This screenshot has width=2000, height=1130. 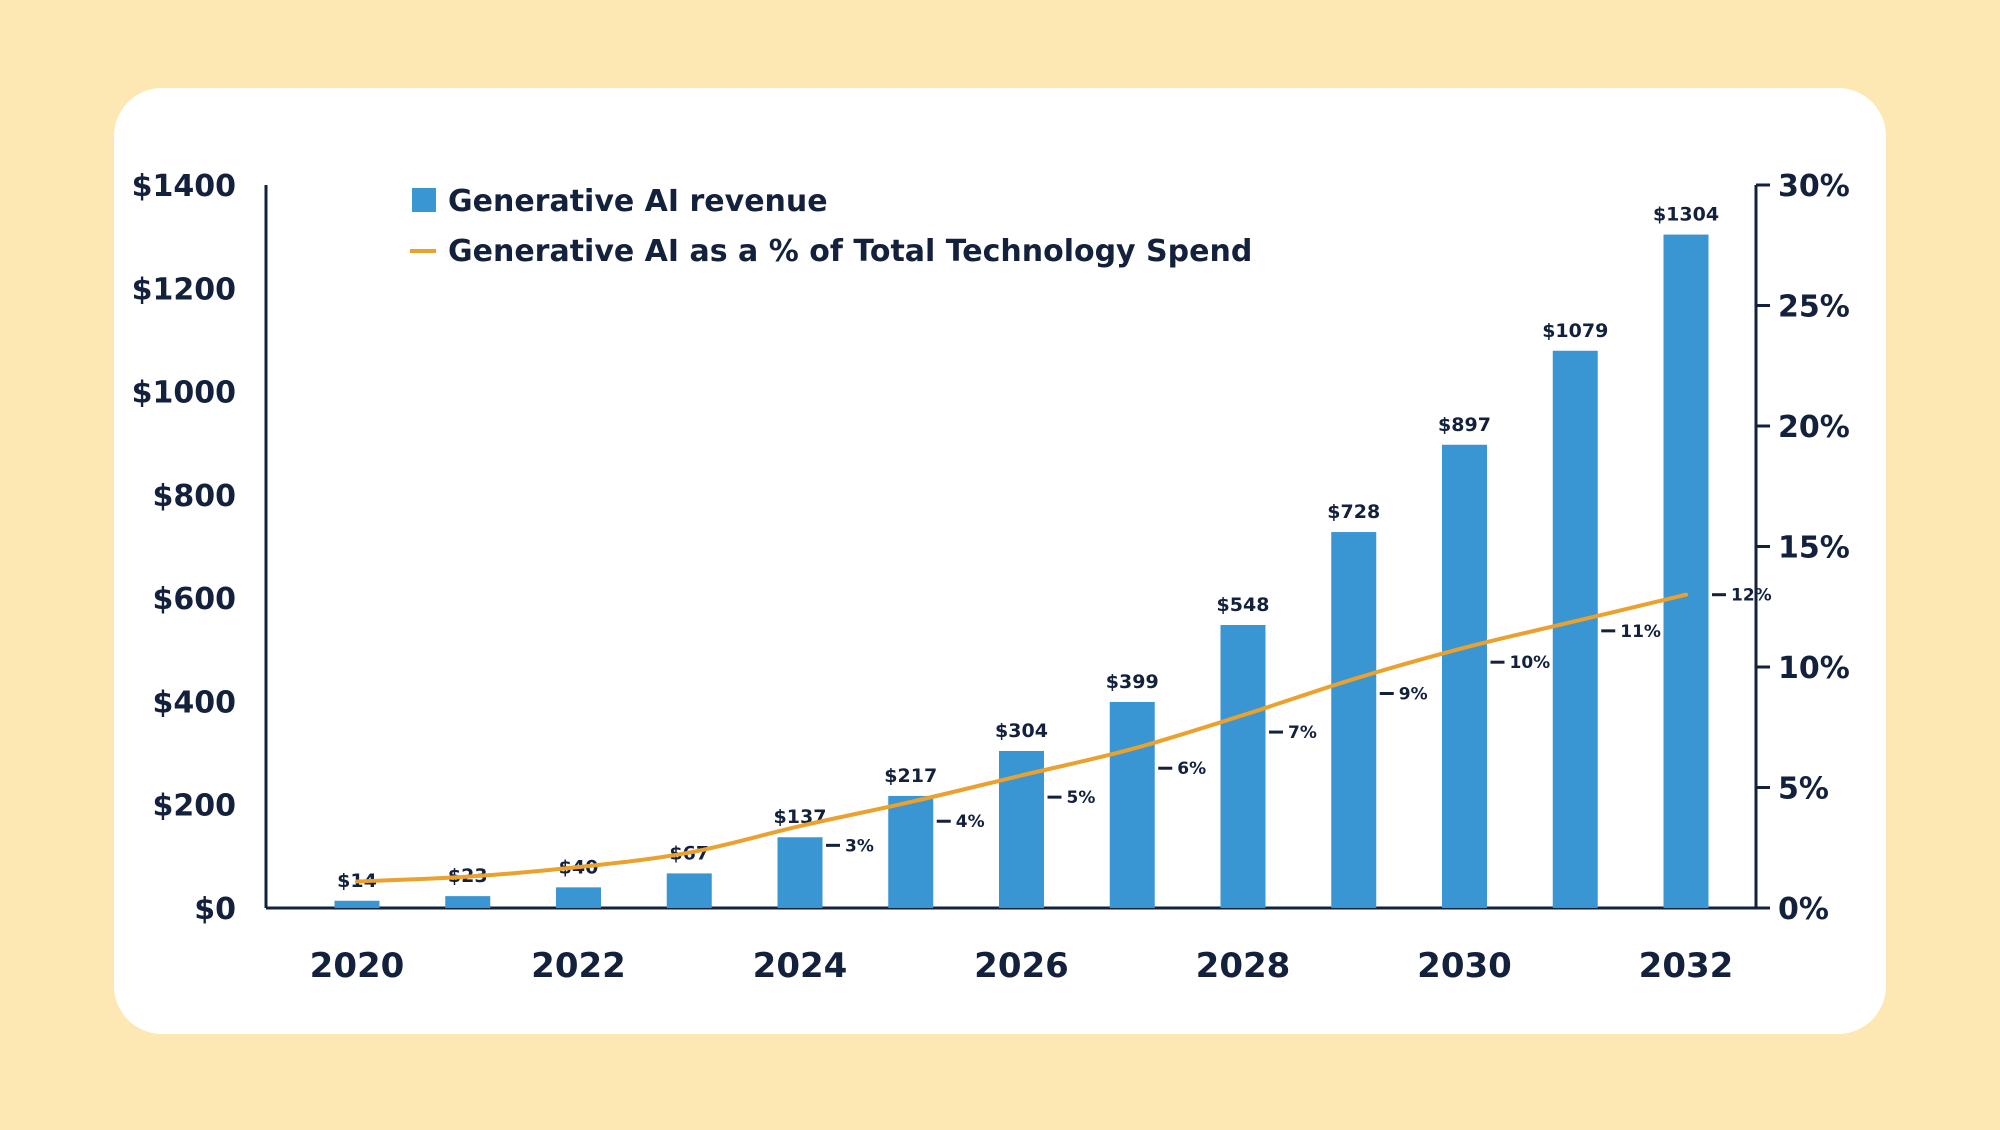 I want to click on y-right-tick-label: 20%, so click(x=1814, y=427).